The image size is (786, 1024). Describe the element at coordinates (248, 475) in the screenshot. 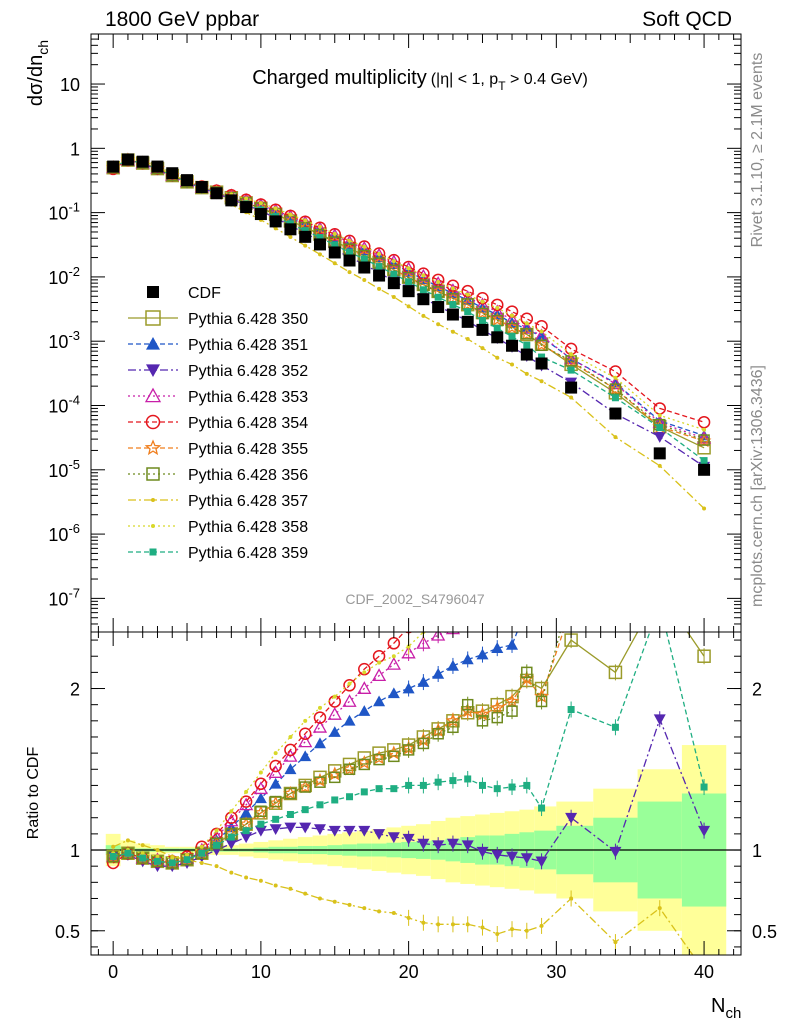

I see `legend-label: Pythia 6.428 356` at that location.